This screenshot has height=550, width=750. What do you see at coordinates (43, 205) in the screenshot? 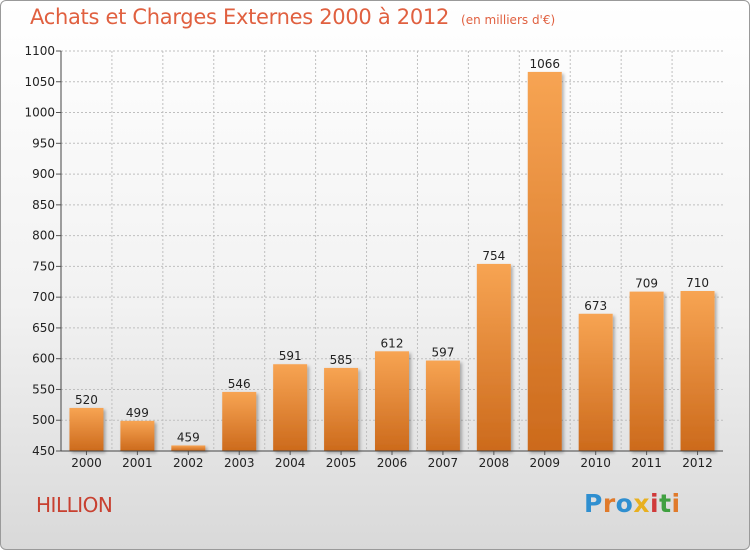
I see `y-tick-label: 850` at bounding box center [43, 205].